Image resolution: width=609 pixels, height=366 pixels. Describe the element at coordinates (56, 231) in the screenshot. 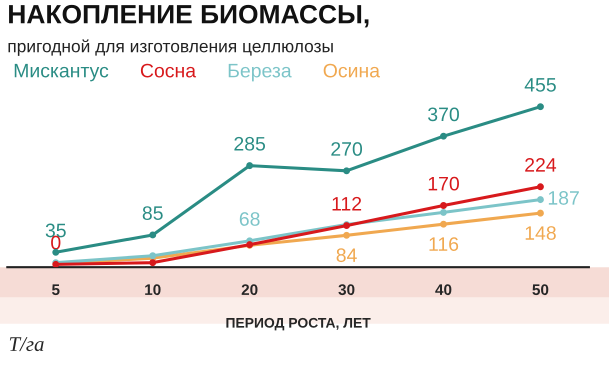

I see `data-label: 35` at that location.